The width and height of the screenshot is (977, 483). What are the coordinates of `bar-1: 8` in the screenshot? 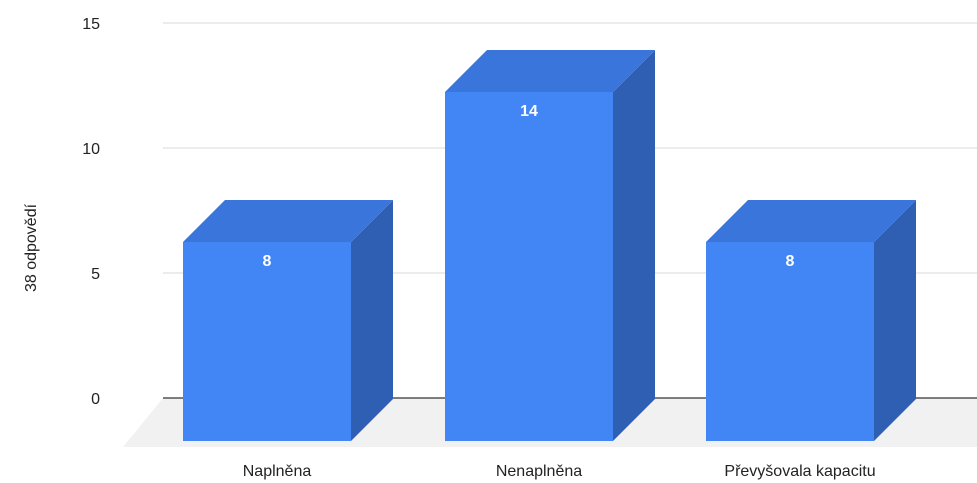 It's located at (288, 320).